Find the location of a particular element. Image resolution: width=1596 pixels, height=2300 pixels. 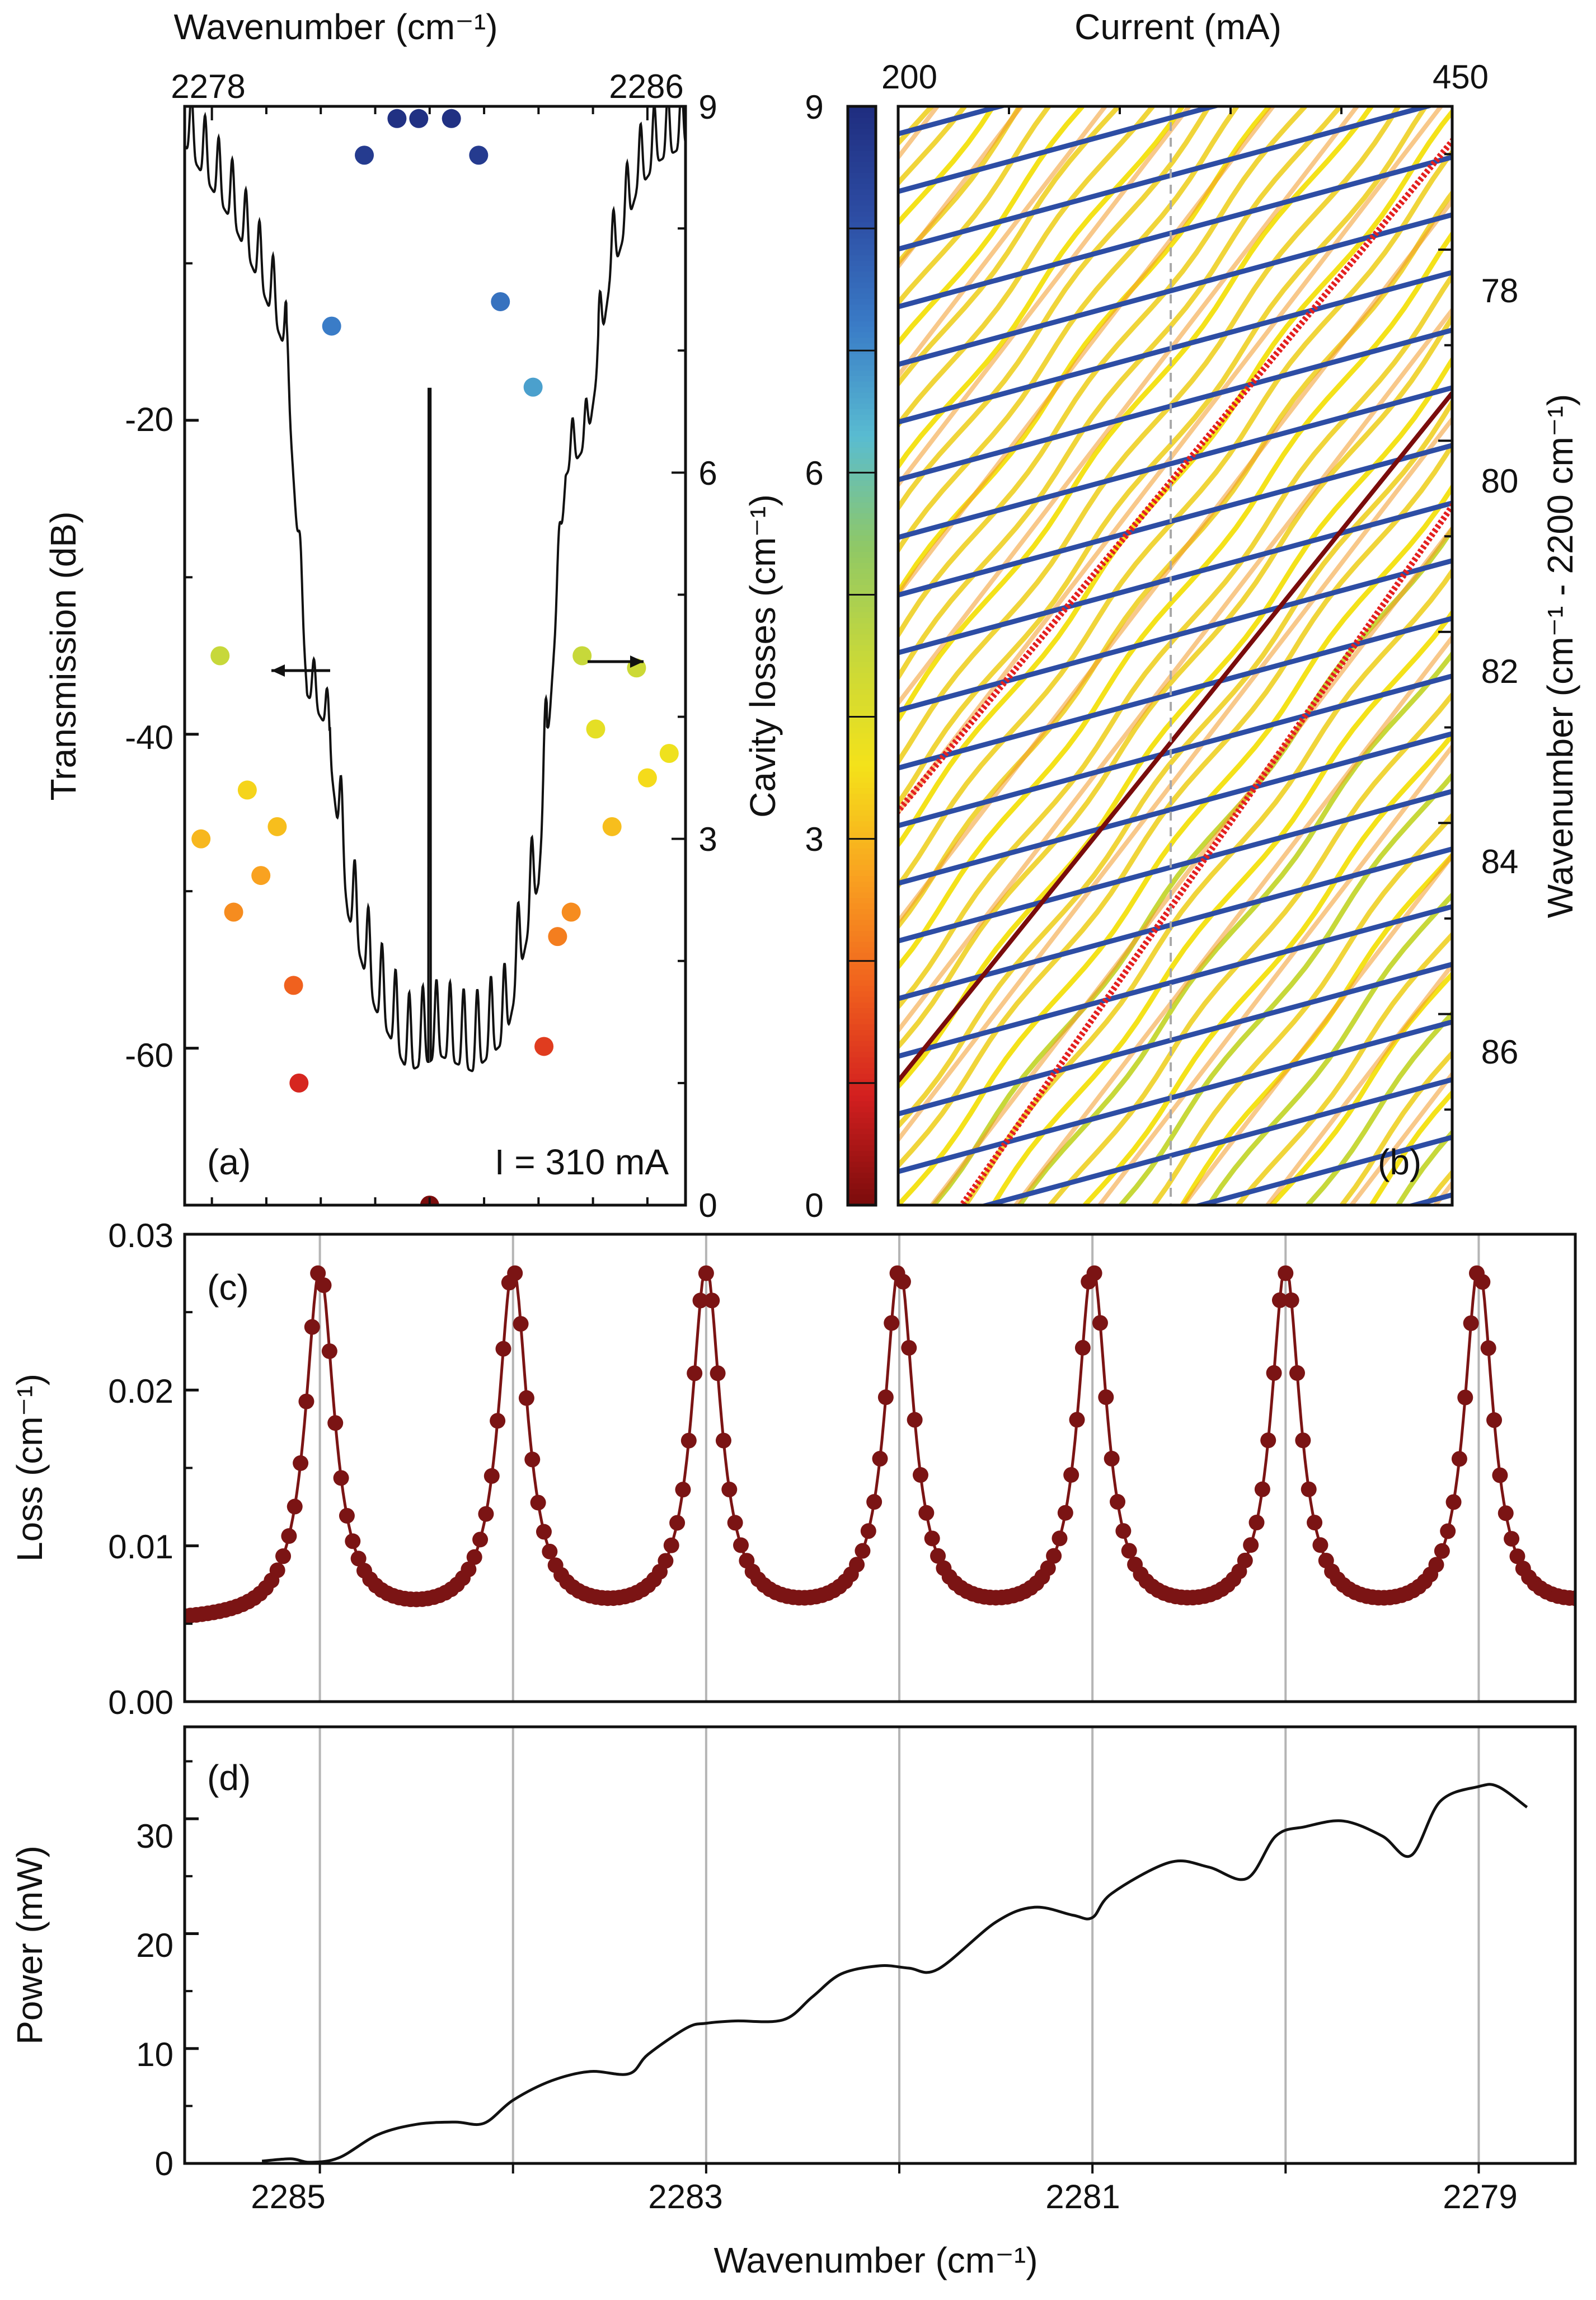

colorbar-tick-label-6: 6 is located at coordinates (814, 473).